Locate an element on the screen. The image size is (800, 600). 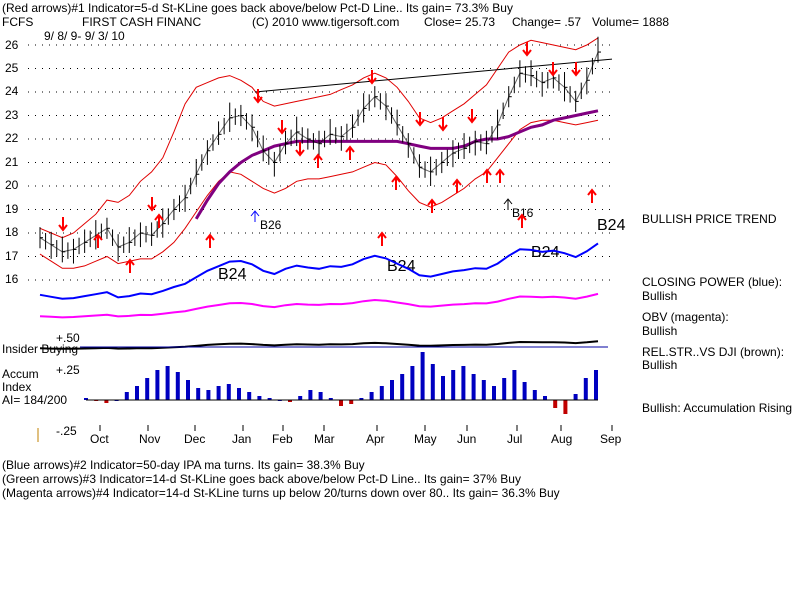
volume-label: Volume= 1888 is located at coordinates (631, 22).